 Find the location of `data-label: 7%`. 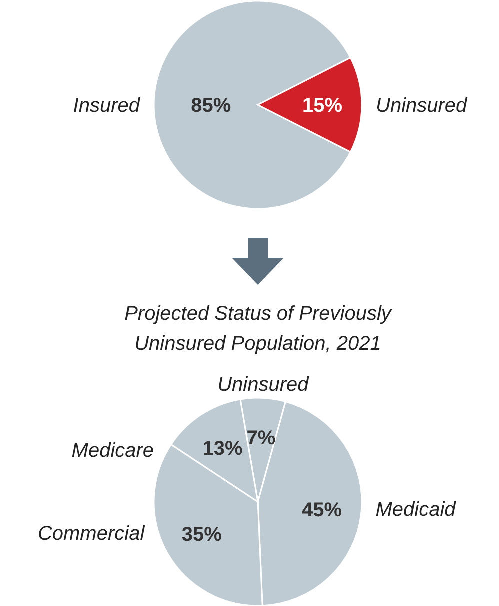

data-label: 7% is located at coordinates (261, 439).